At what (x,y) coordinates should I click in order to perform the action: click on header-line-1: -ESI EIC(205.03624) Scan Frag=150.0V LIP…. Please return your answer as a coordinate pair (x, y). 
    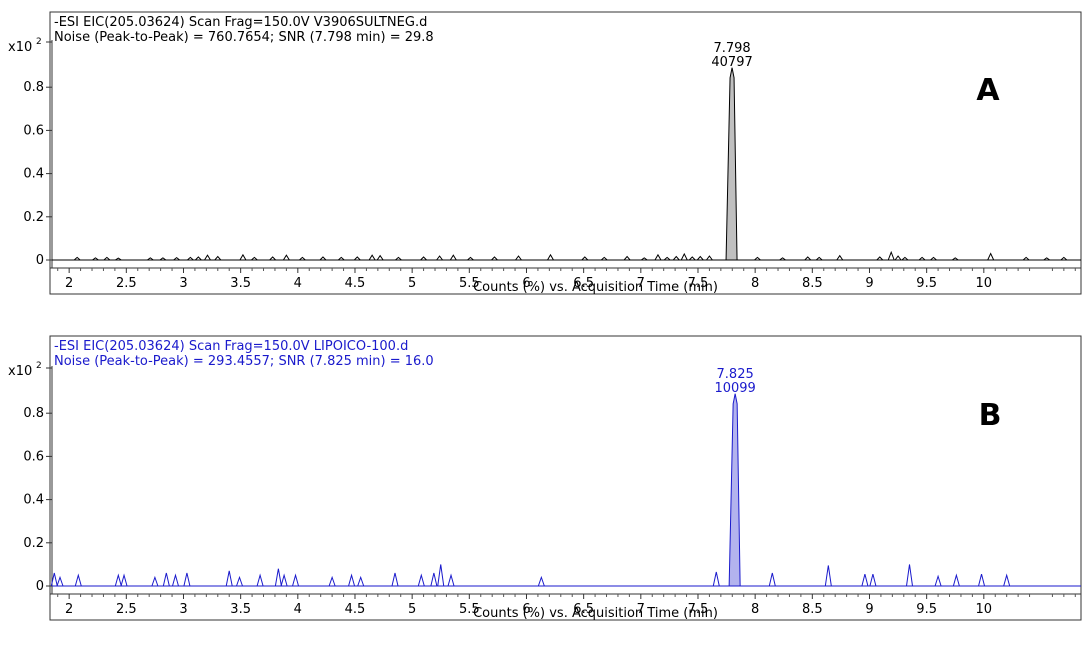
    Looking at the image, I should click on (231, 346).